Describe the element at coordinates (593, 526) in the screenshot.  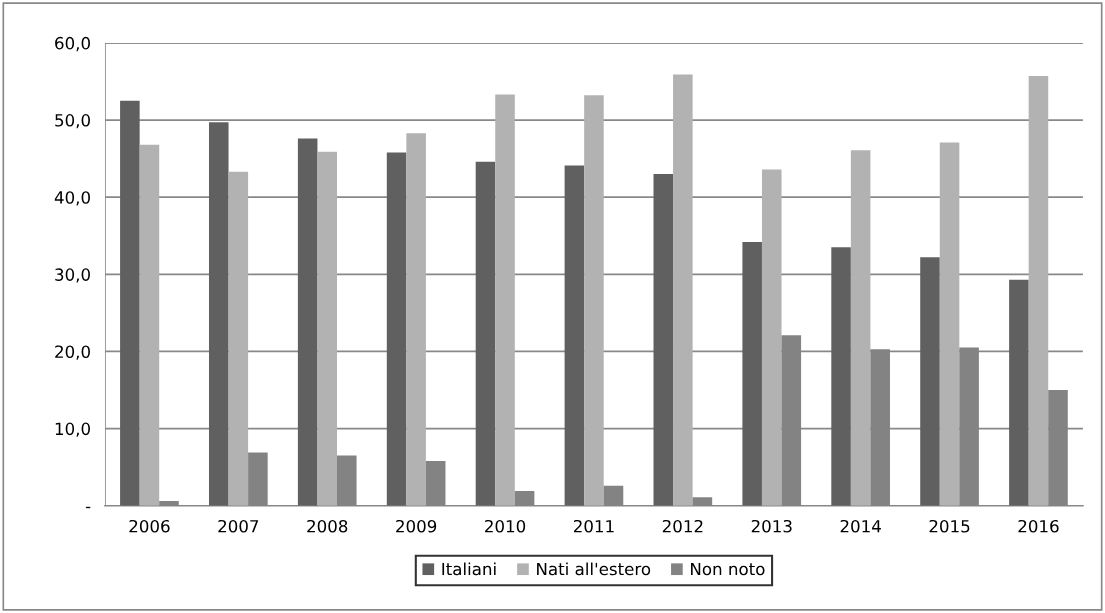
I see `x-tick-label: 2011` at that location.